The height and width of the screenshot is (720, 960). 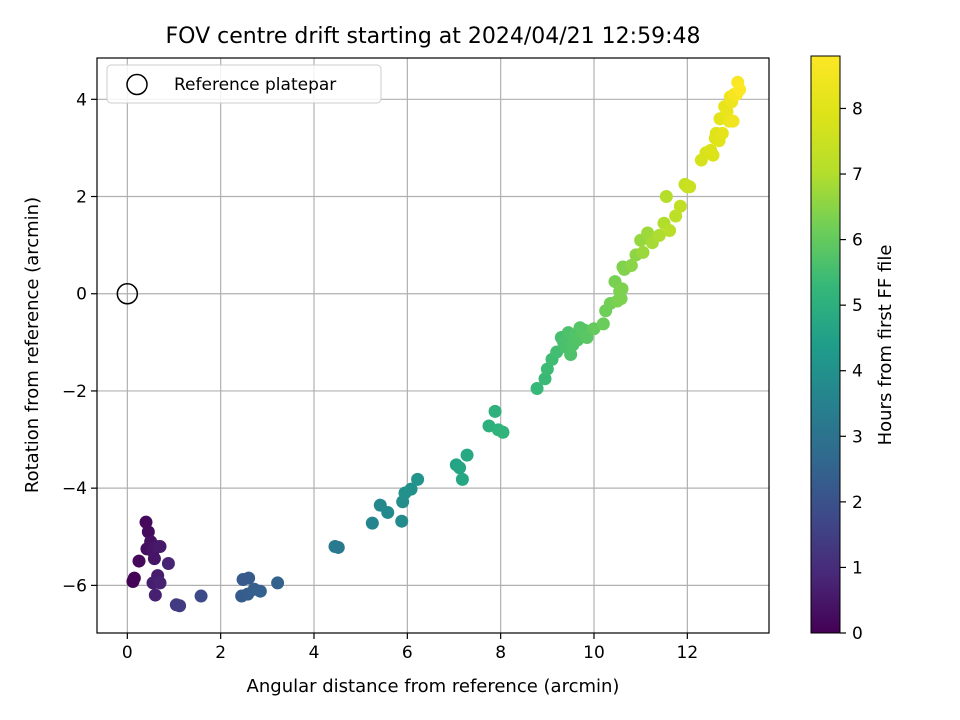 What do you see at coordinates (500, 653) in the screenshot?
I see `x-tick-label: 8` at bounding box center [500, 653].